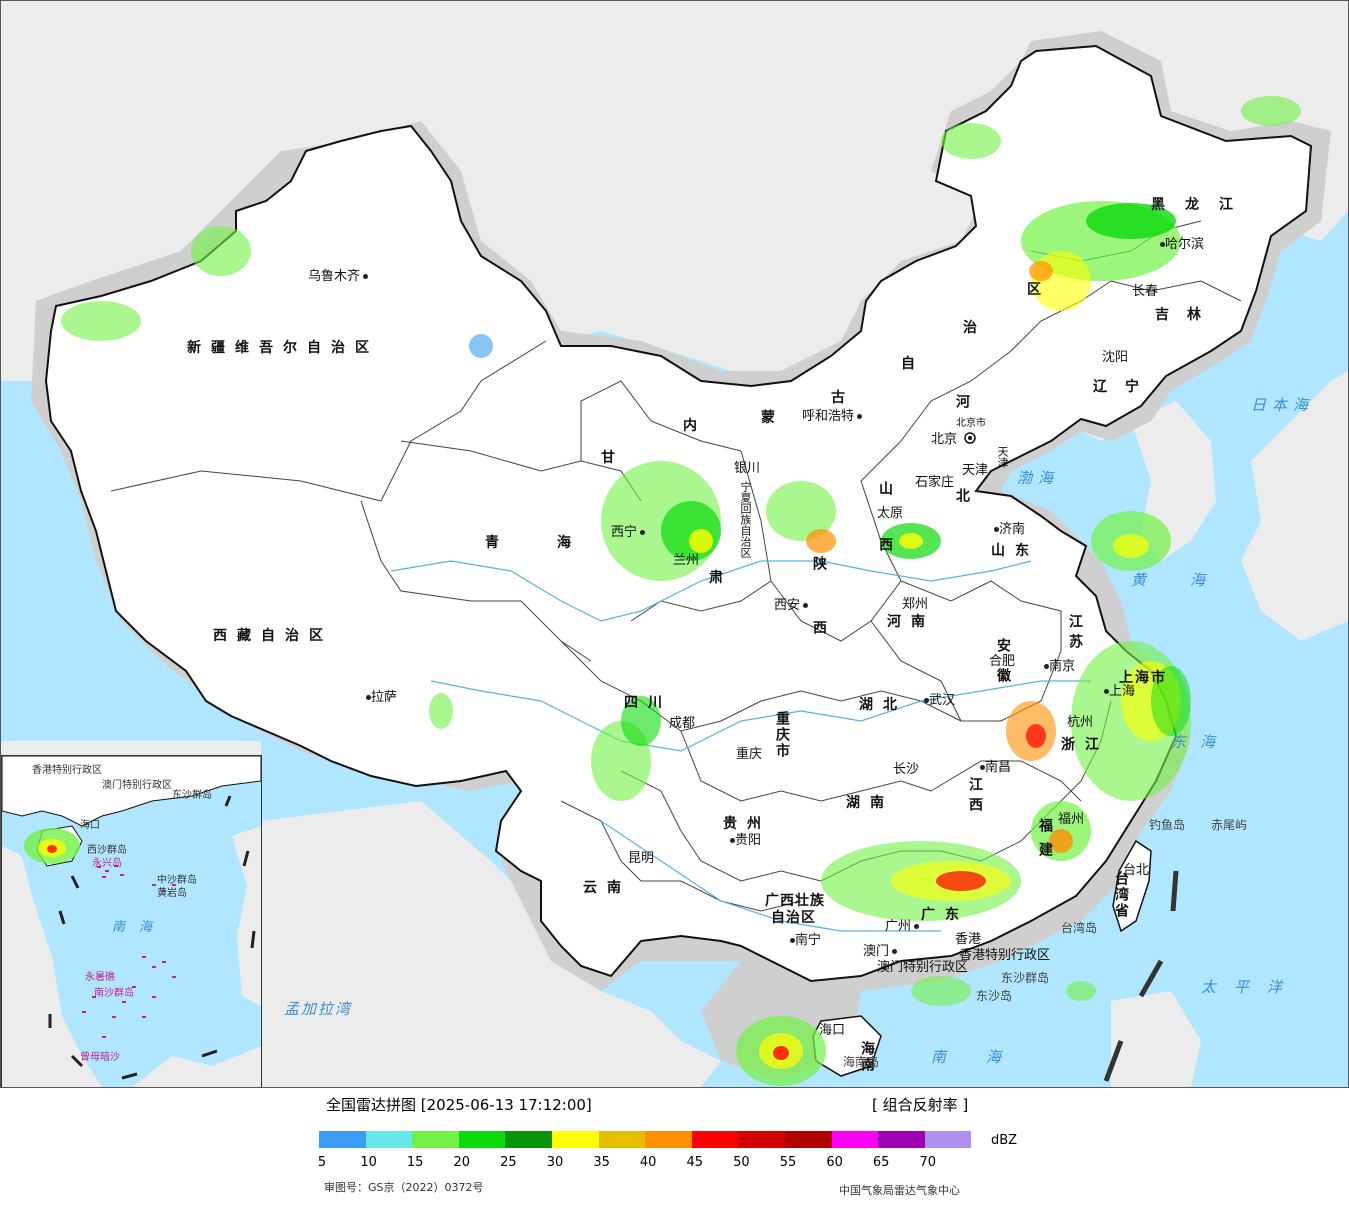 The image size is (1349, 1208). What do you see at coordinates (962, 488) in the screenshot?
I see `province-label-hebei: 河北` at bounding box center [962, 488].